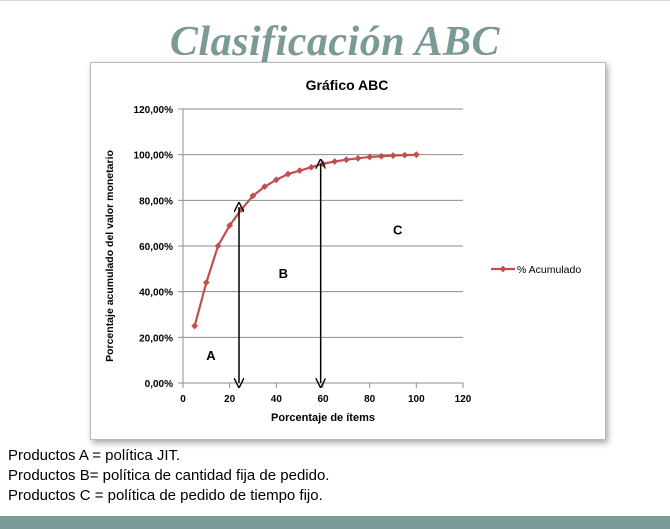 Image resolution: width=670 pixels, height=529 pixels. I want to click on region-label: C, so click(398, 230).